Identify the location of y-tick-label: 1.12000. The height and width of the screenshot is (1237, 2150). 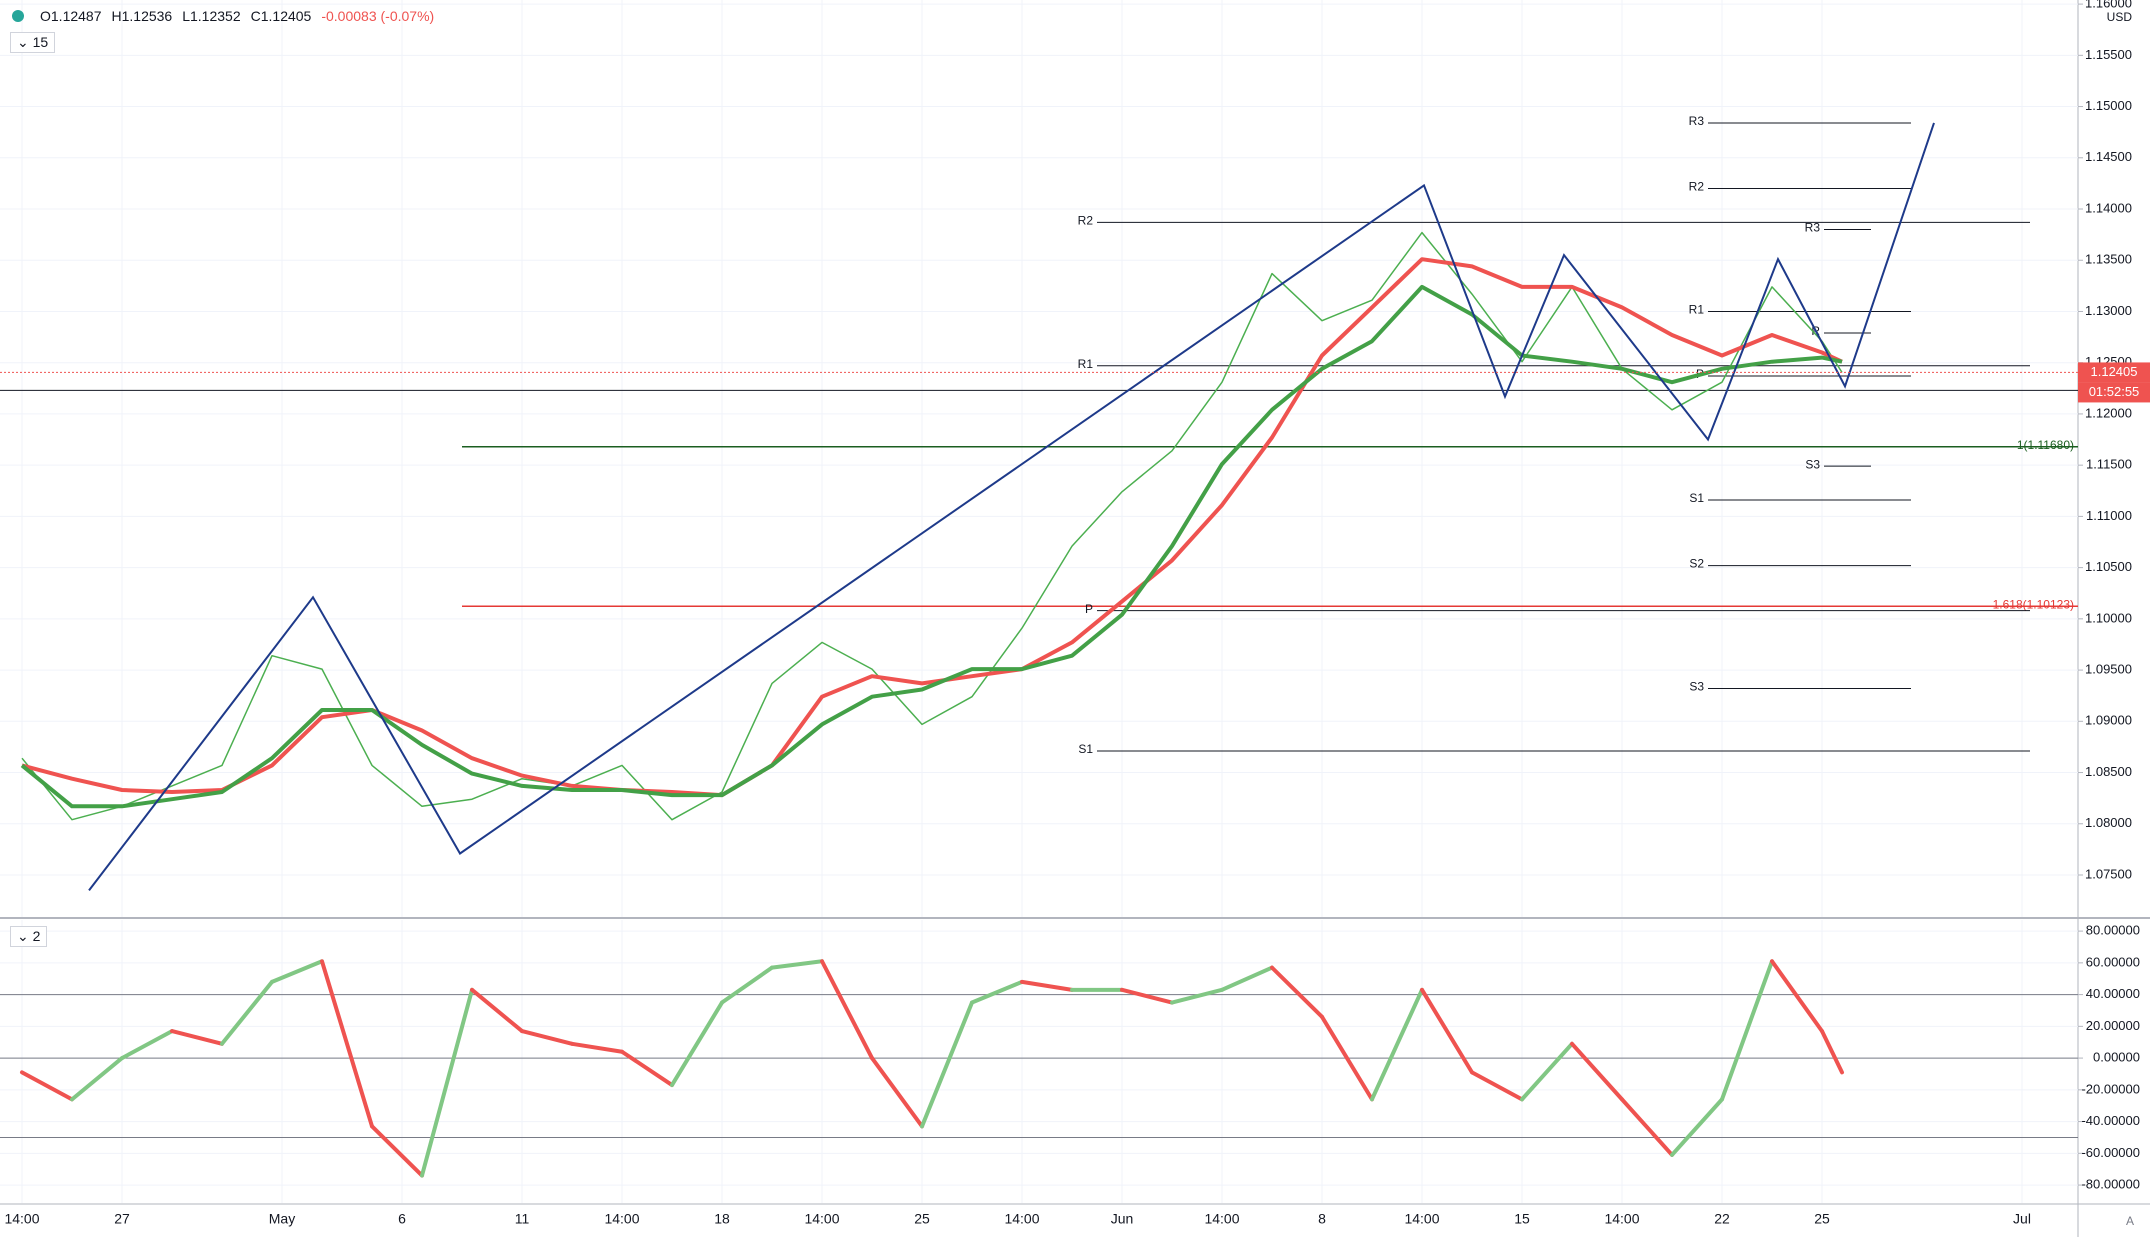
(2108, 412).